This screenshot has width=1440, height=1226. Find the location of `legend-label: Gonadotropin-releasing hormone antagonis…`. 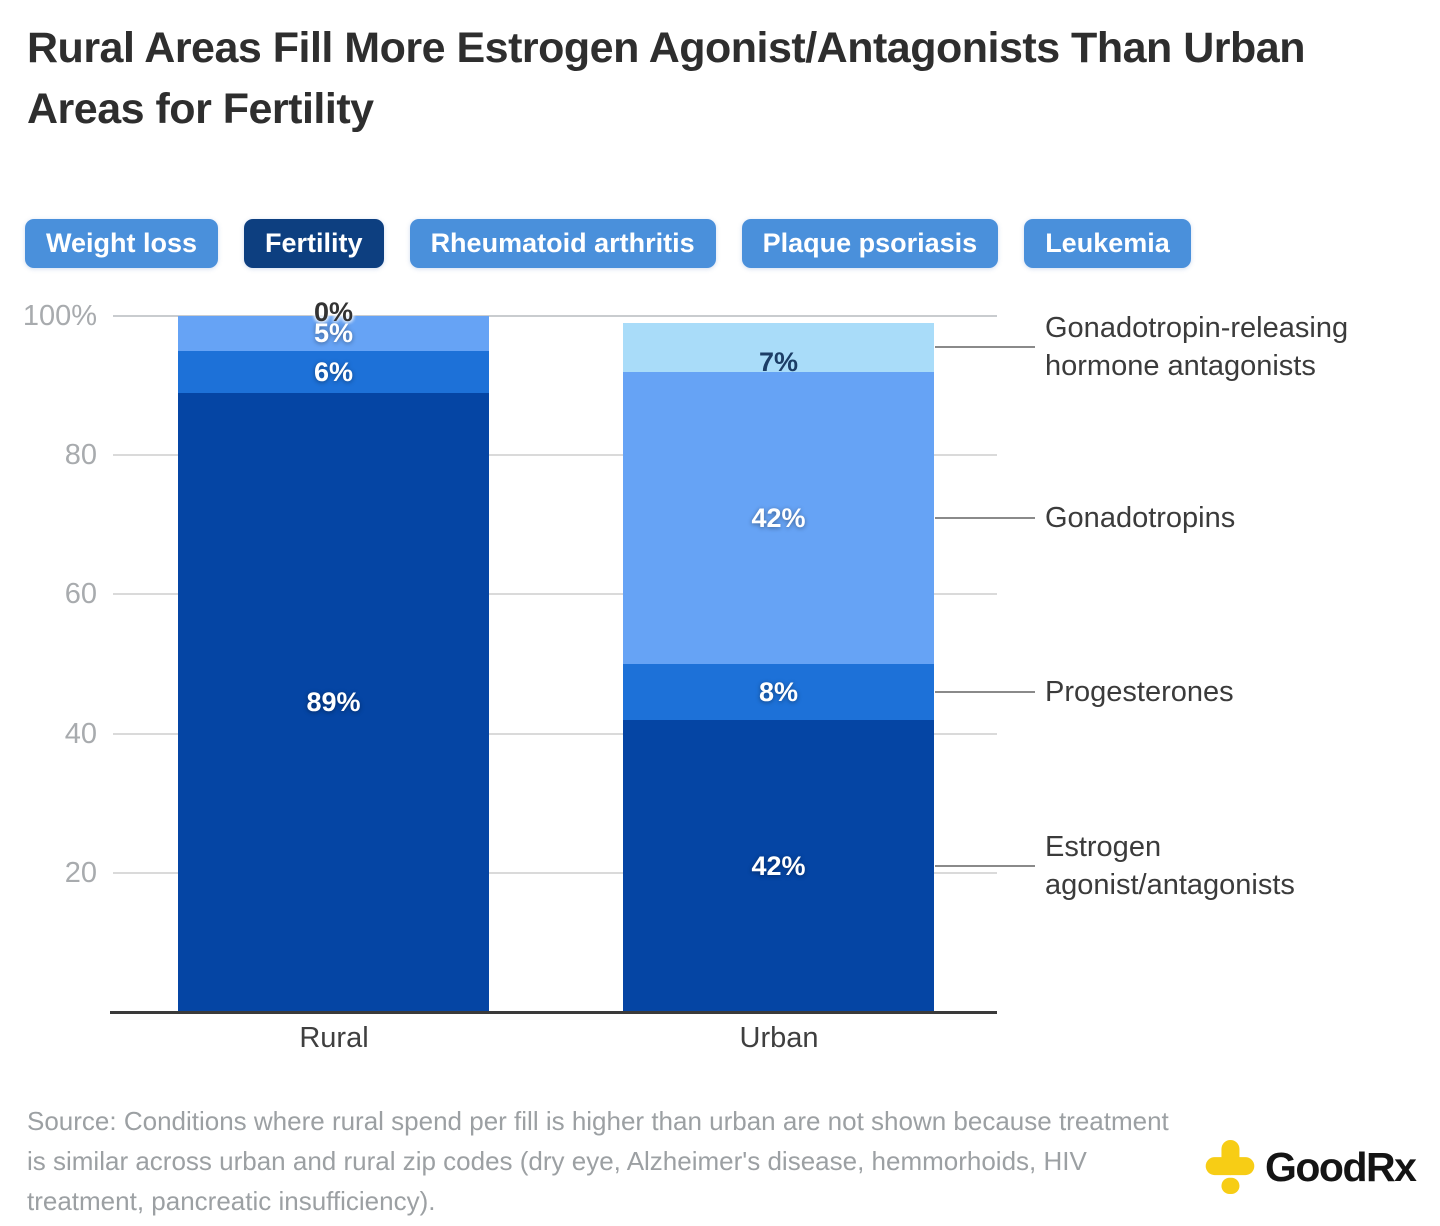

legend-label: Gonadotropin-releasing hormone antagonis… is located at coordinates (1197, 347).